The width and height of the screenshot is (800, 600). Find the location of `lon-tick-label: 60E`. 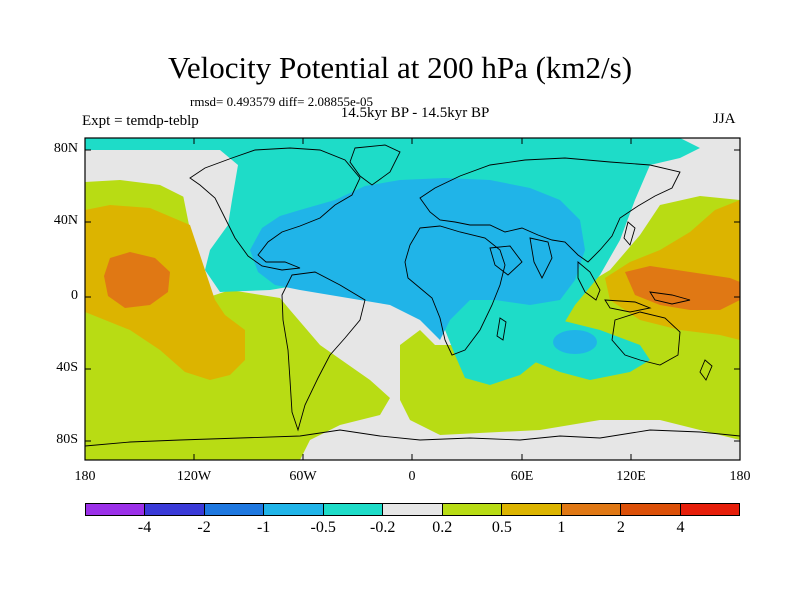

lon-tick-label: 60E is located at coordinates (522, 476).